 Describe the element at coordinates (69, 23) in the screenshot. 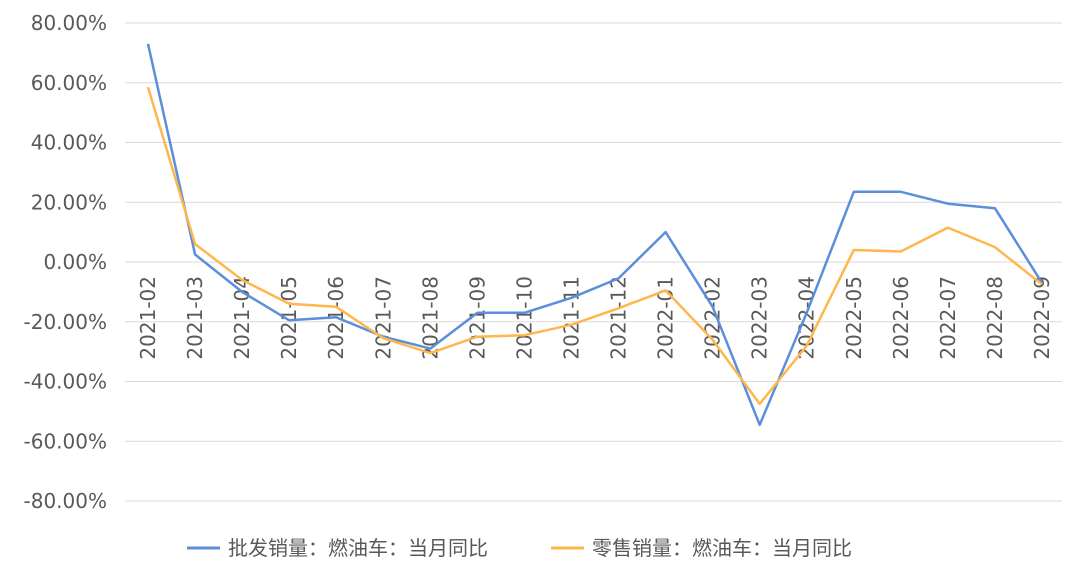

I see `y-tick-label: 80.00%` at that location.